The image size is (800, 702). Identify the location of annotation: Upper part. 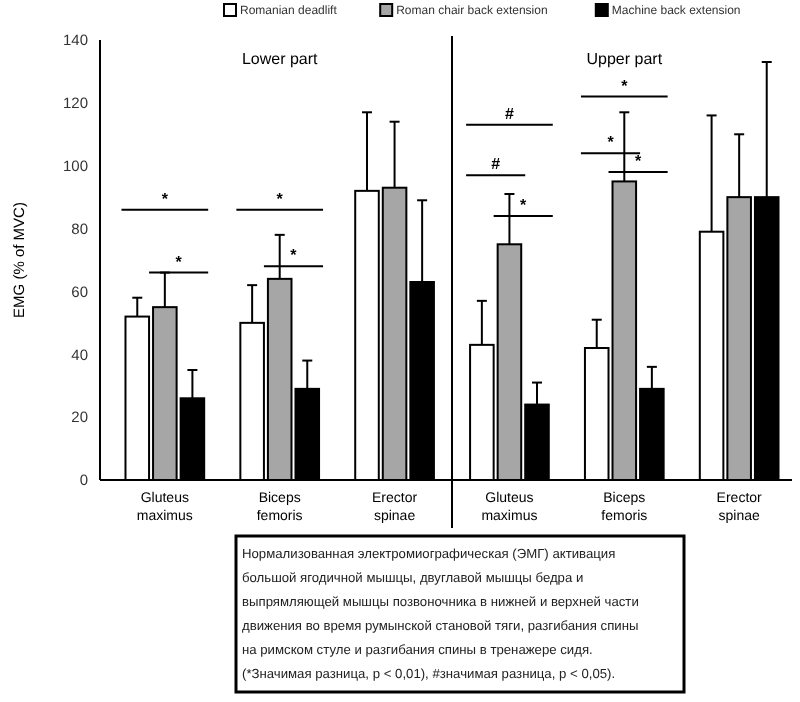
(625, 59).